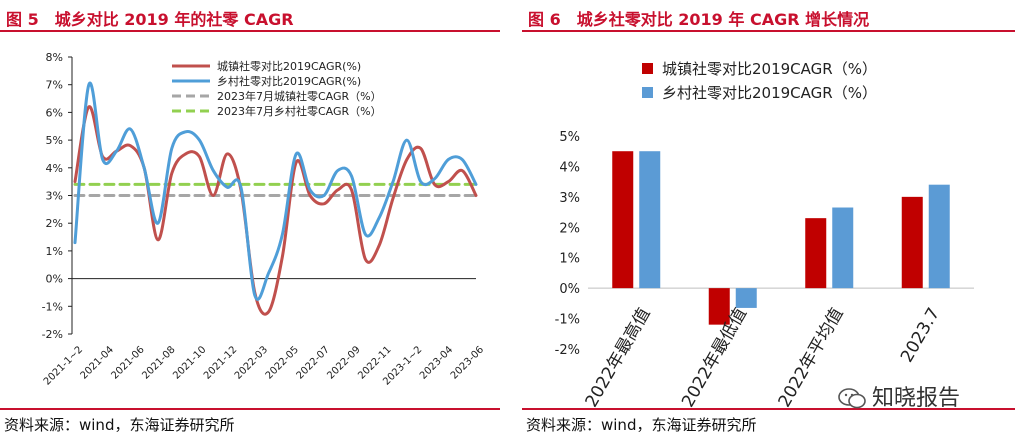 The height and width of the screenshot is (442, 1015). What do you see at coordinates (811, 358) in the screenshot?
I see `x-category-label: 2022年平均值` at bounding box center [811, 358].